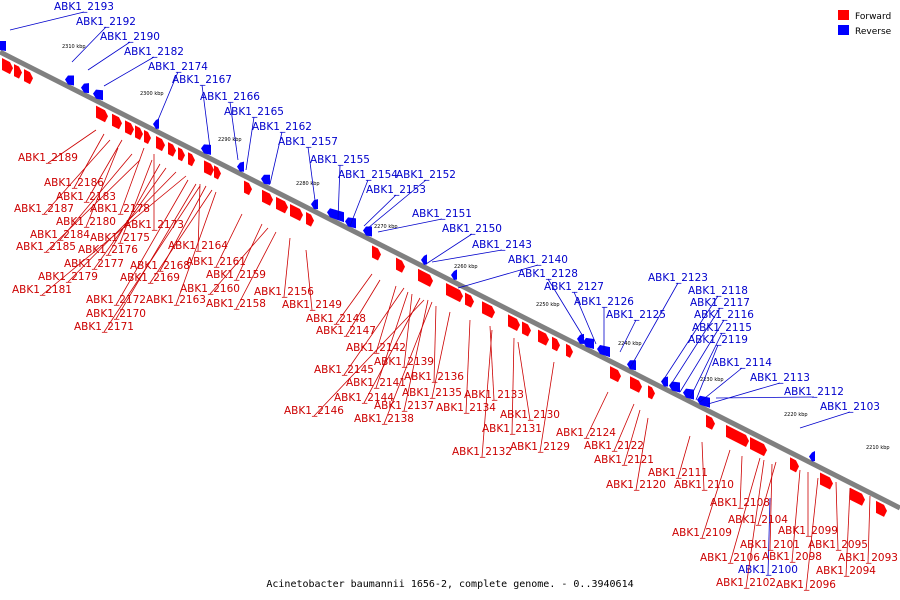 Image resolution: width=900 pixels, height=600 pixels. I want to click on reverse-gene-label: ABK1_2128, so click(548, 274).